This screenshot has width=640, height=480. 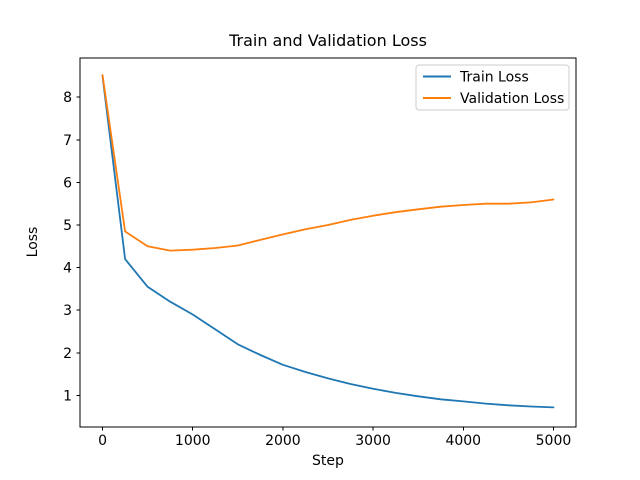 What do you see at coordinates (512, 99) in the screenshot?
I see `validation-loss-legend-label: Validation Loss` at bounding box center [512, 99].